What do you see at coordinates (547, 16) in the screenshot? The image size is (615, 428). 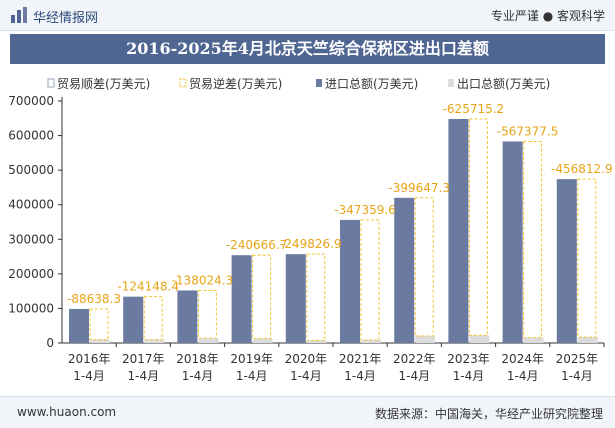 I see `tagline: 专业严谨 ● 客观科学` at bounding box center [547, 16].